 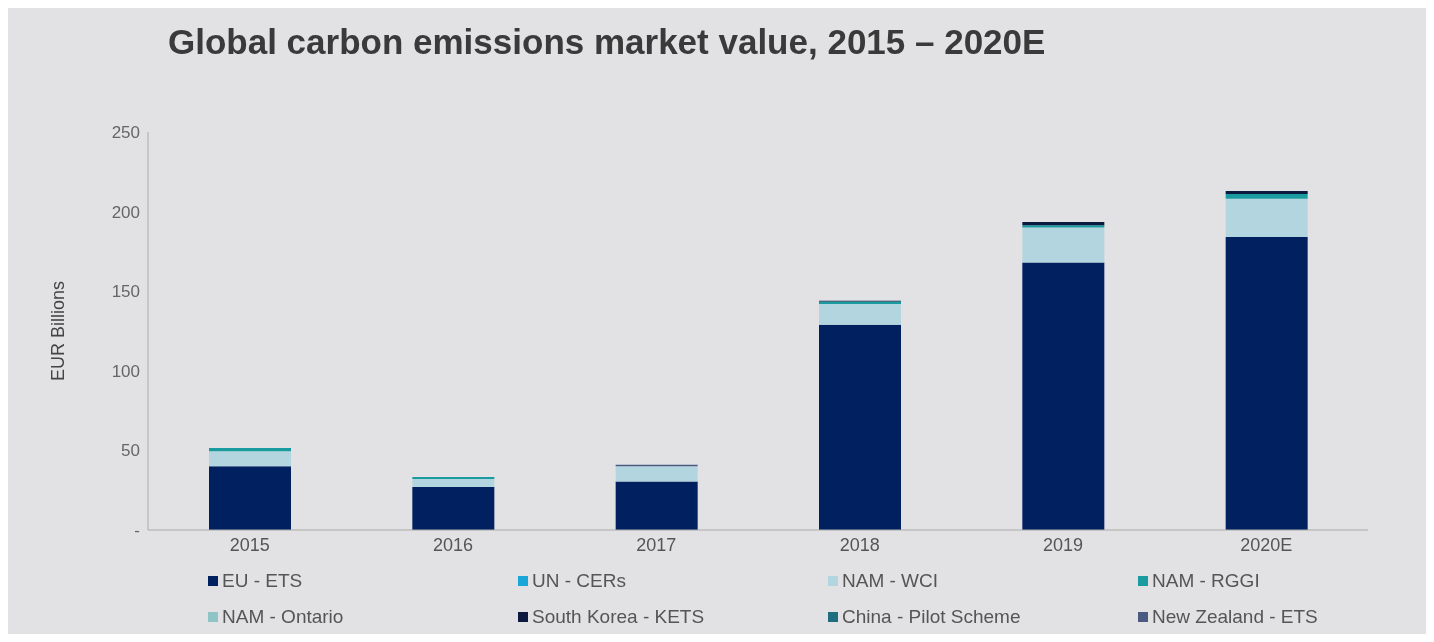 What do you see at coordinates (453, 544) in the screenshot?
I see `x-tick-label: 2016` at bounding box center [453, 544].